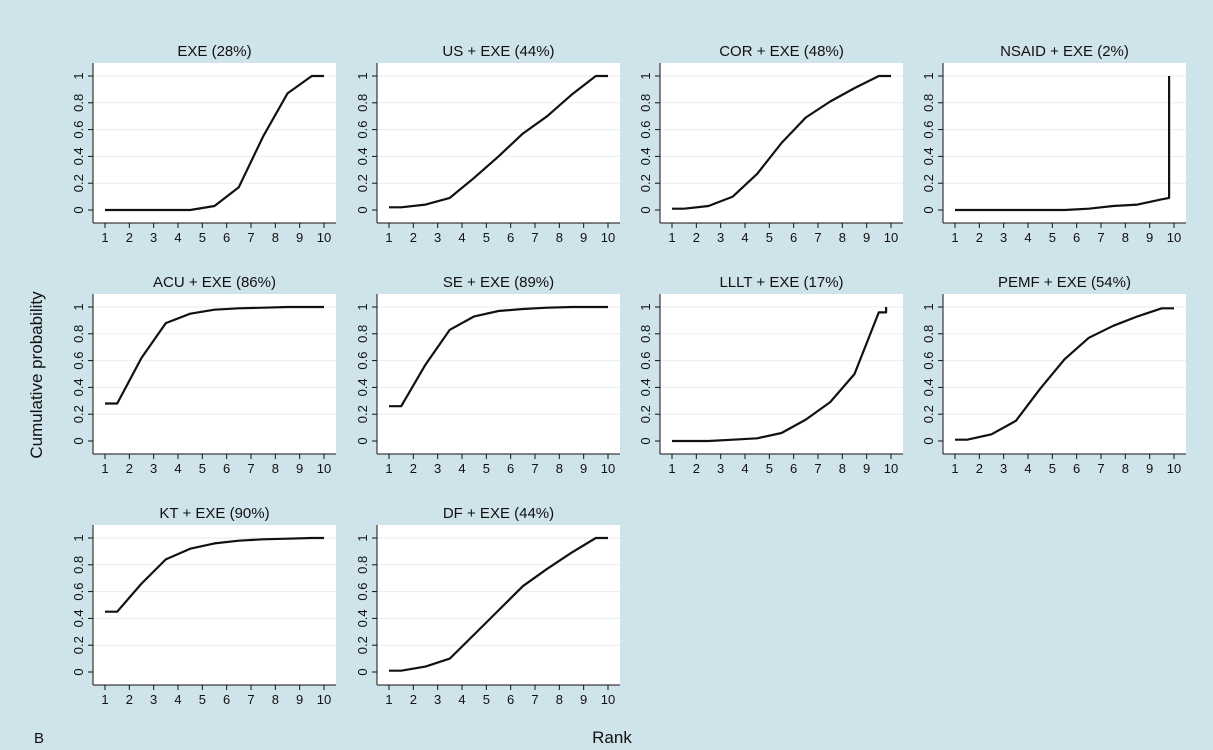  I want to click on panel-letter: B, so click(39, 738).